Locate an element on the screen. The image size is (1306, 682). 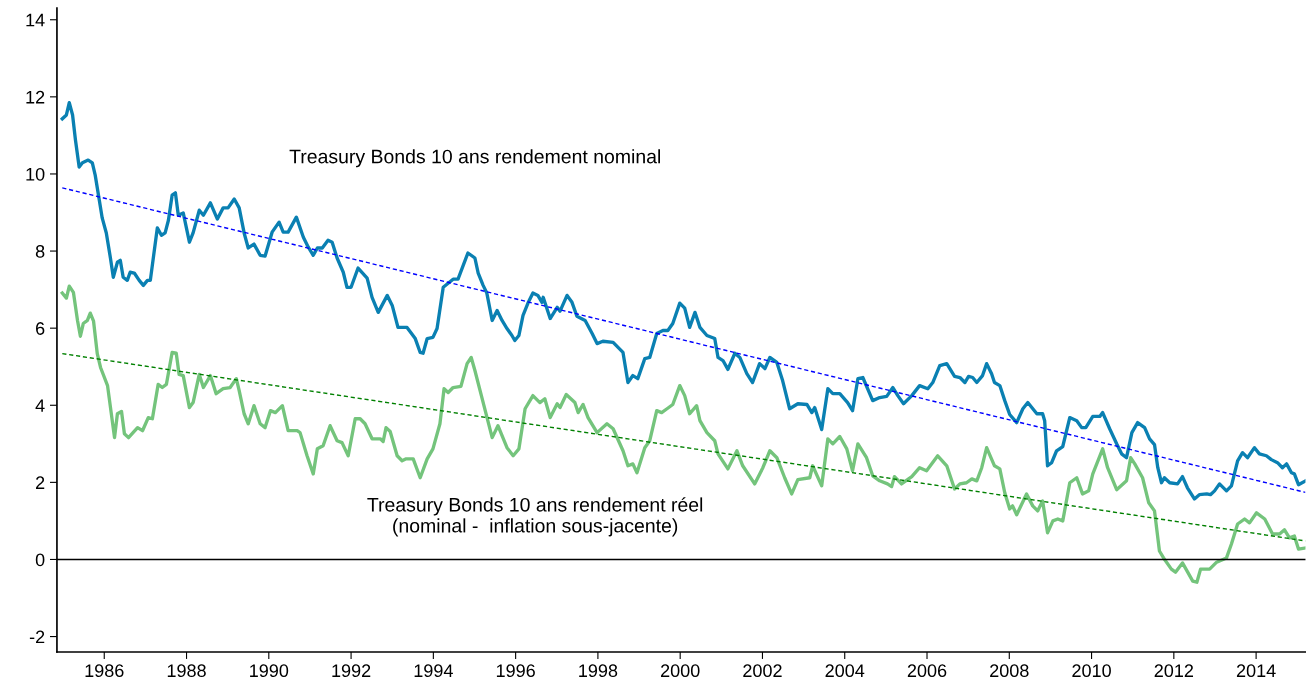
y-tick-label: 4 is located at coordinates (40, 405).